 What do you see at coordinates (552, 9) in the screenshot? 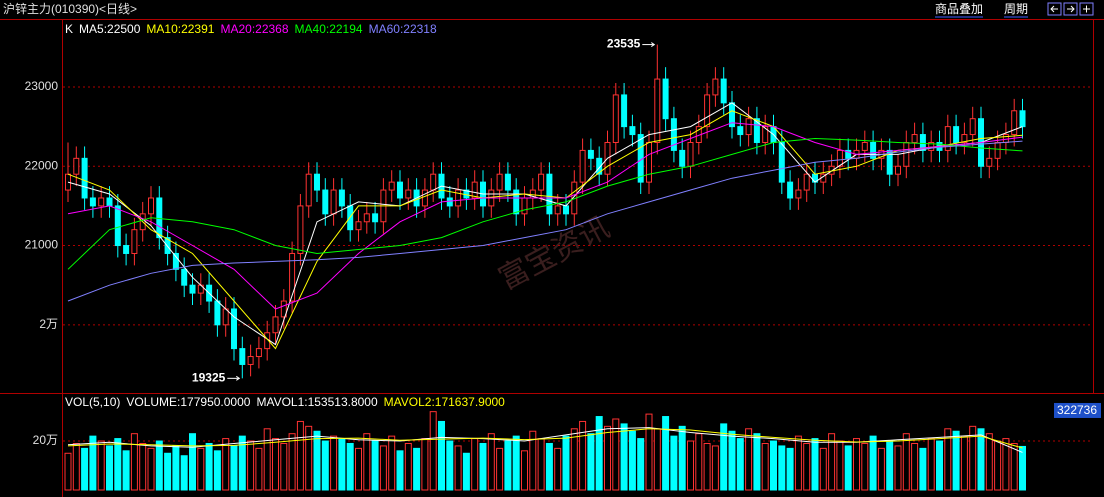
I see `title-bar` at bounding box center [552, 9].